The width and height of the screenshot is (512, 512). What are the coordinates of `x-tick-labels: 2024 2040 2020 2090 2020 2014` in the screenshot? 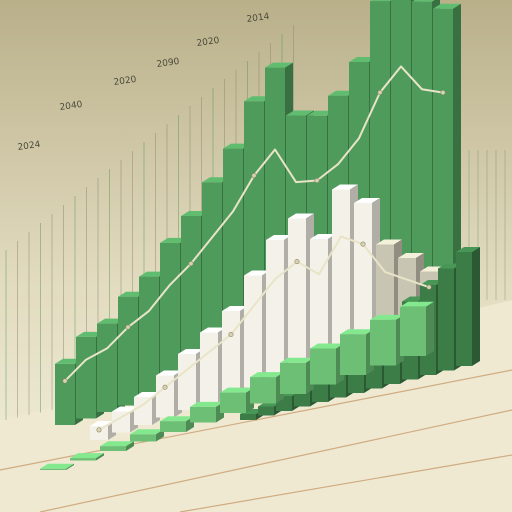 It's located at (143, 82).